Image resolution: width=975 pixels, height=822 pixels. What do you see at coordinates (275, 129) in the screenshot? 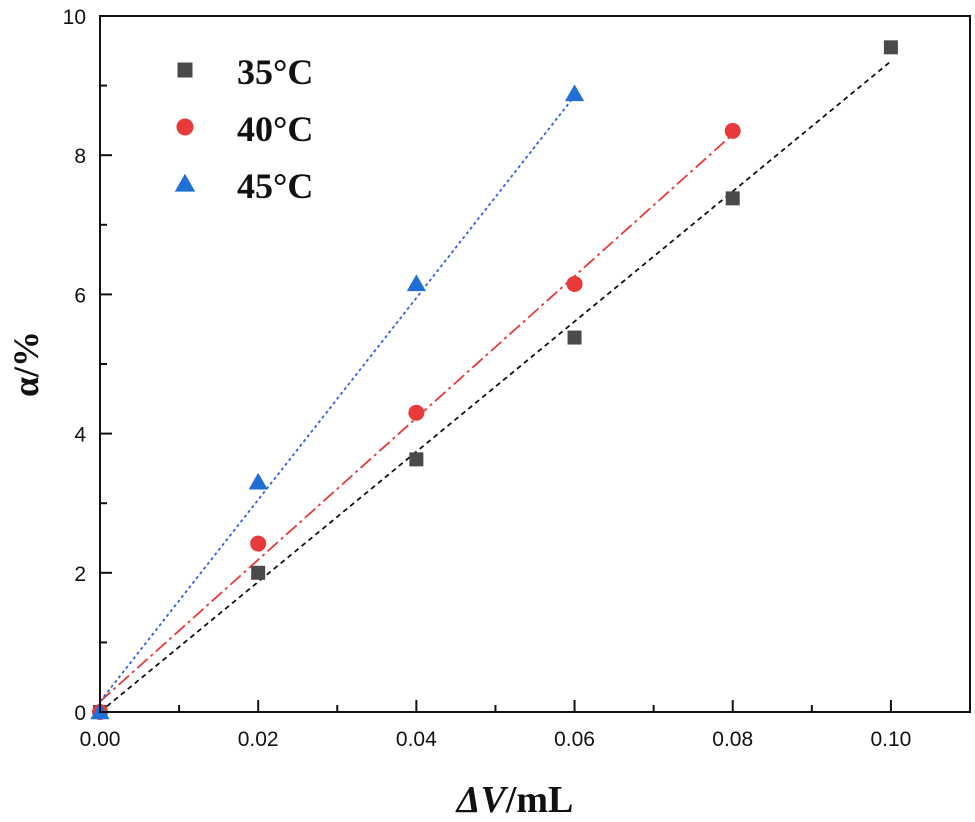
I see `legend-label: 40°C` at bounding box center [275, 129].